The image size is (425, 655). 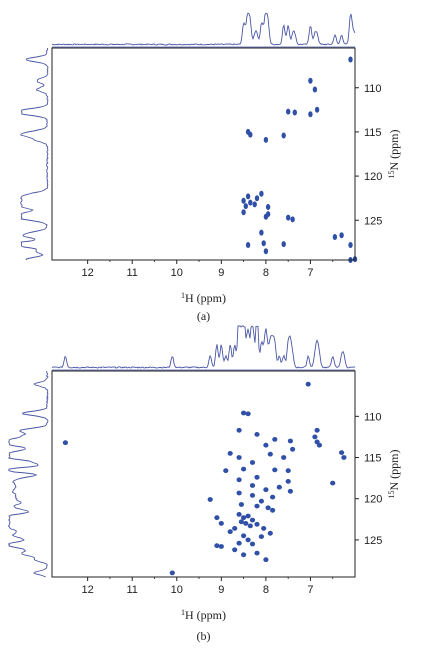 What do you see at coordinates (34, 154) in the screenshot?
I see `nitrogen-projection-trace` at bounding box center [34, 154].